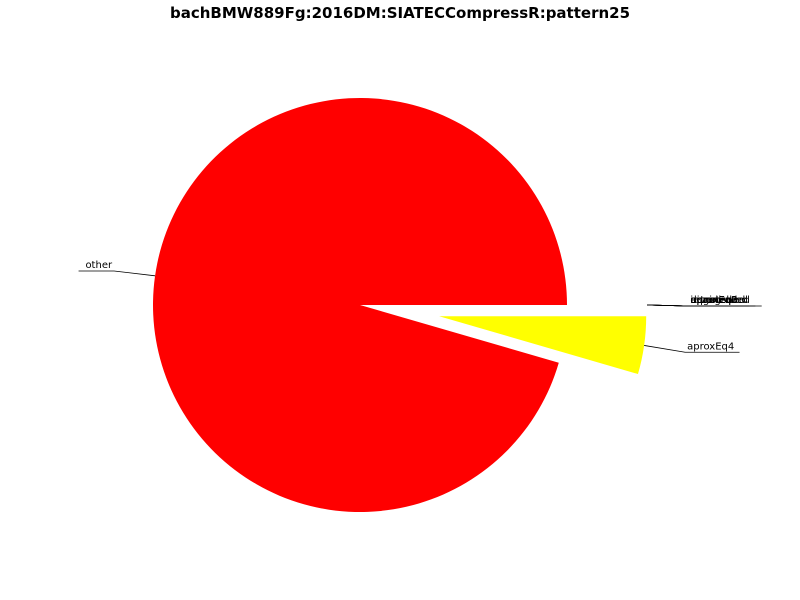  What do you see at coordinates (117, 273) in the screenshot?
I see `leader-line-other` at bounding box center [117, 273].